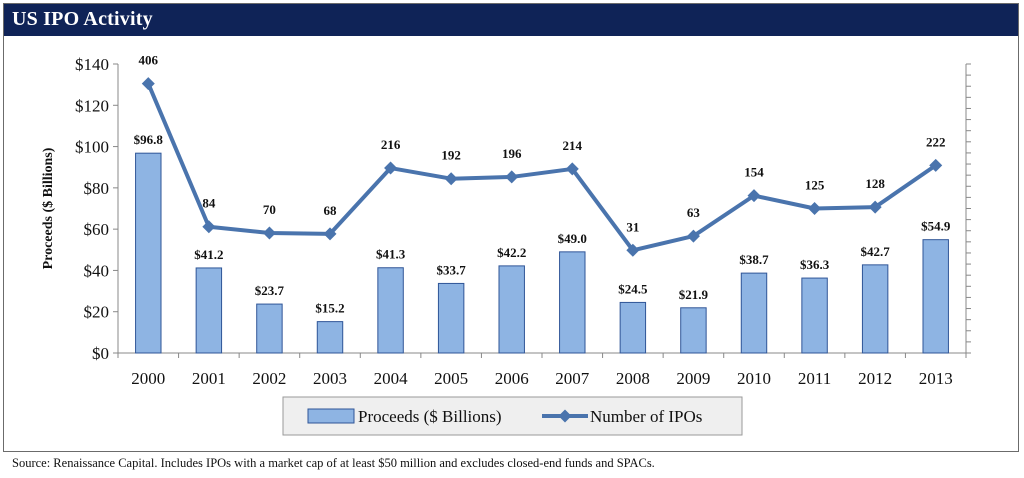  I want to click on x-tick-label: 2004, so click(391, 378).